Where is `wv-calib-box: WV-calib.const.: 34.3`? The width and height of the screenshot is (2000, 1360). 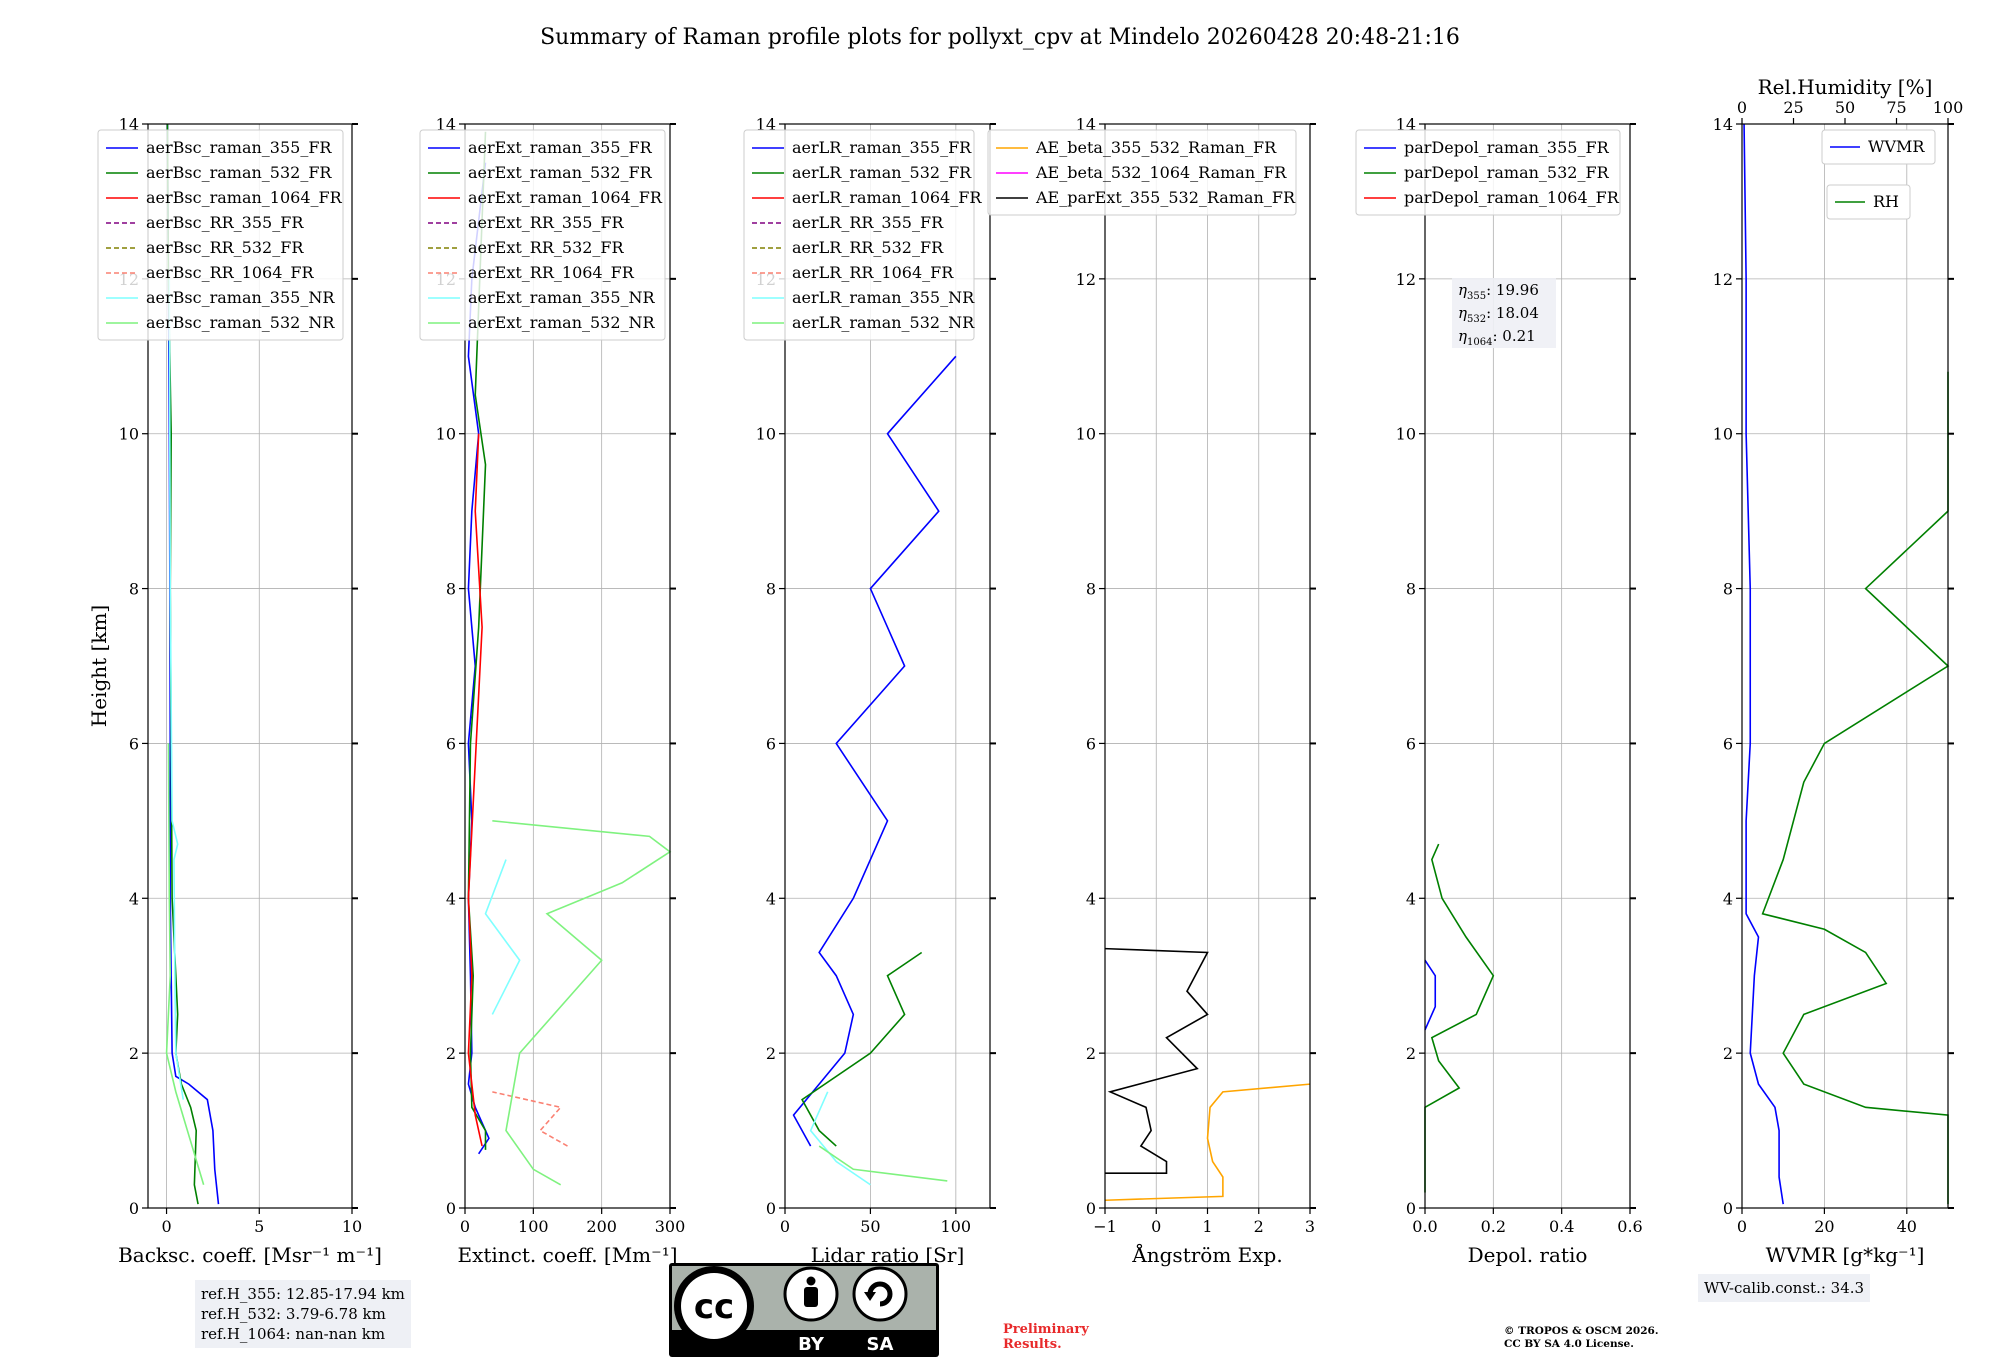
wv-calib-box: WV-calib.const.: 34.3 is located at coordinates (1784, 1288).